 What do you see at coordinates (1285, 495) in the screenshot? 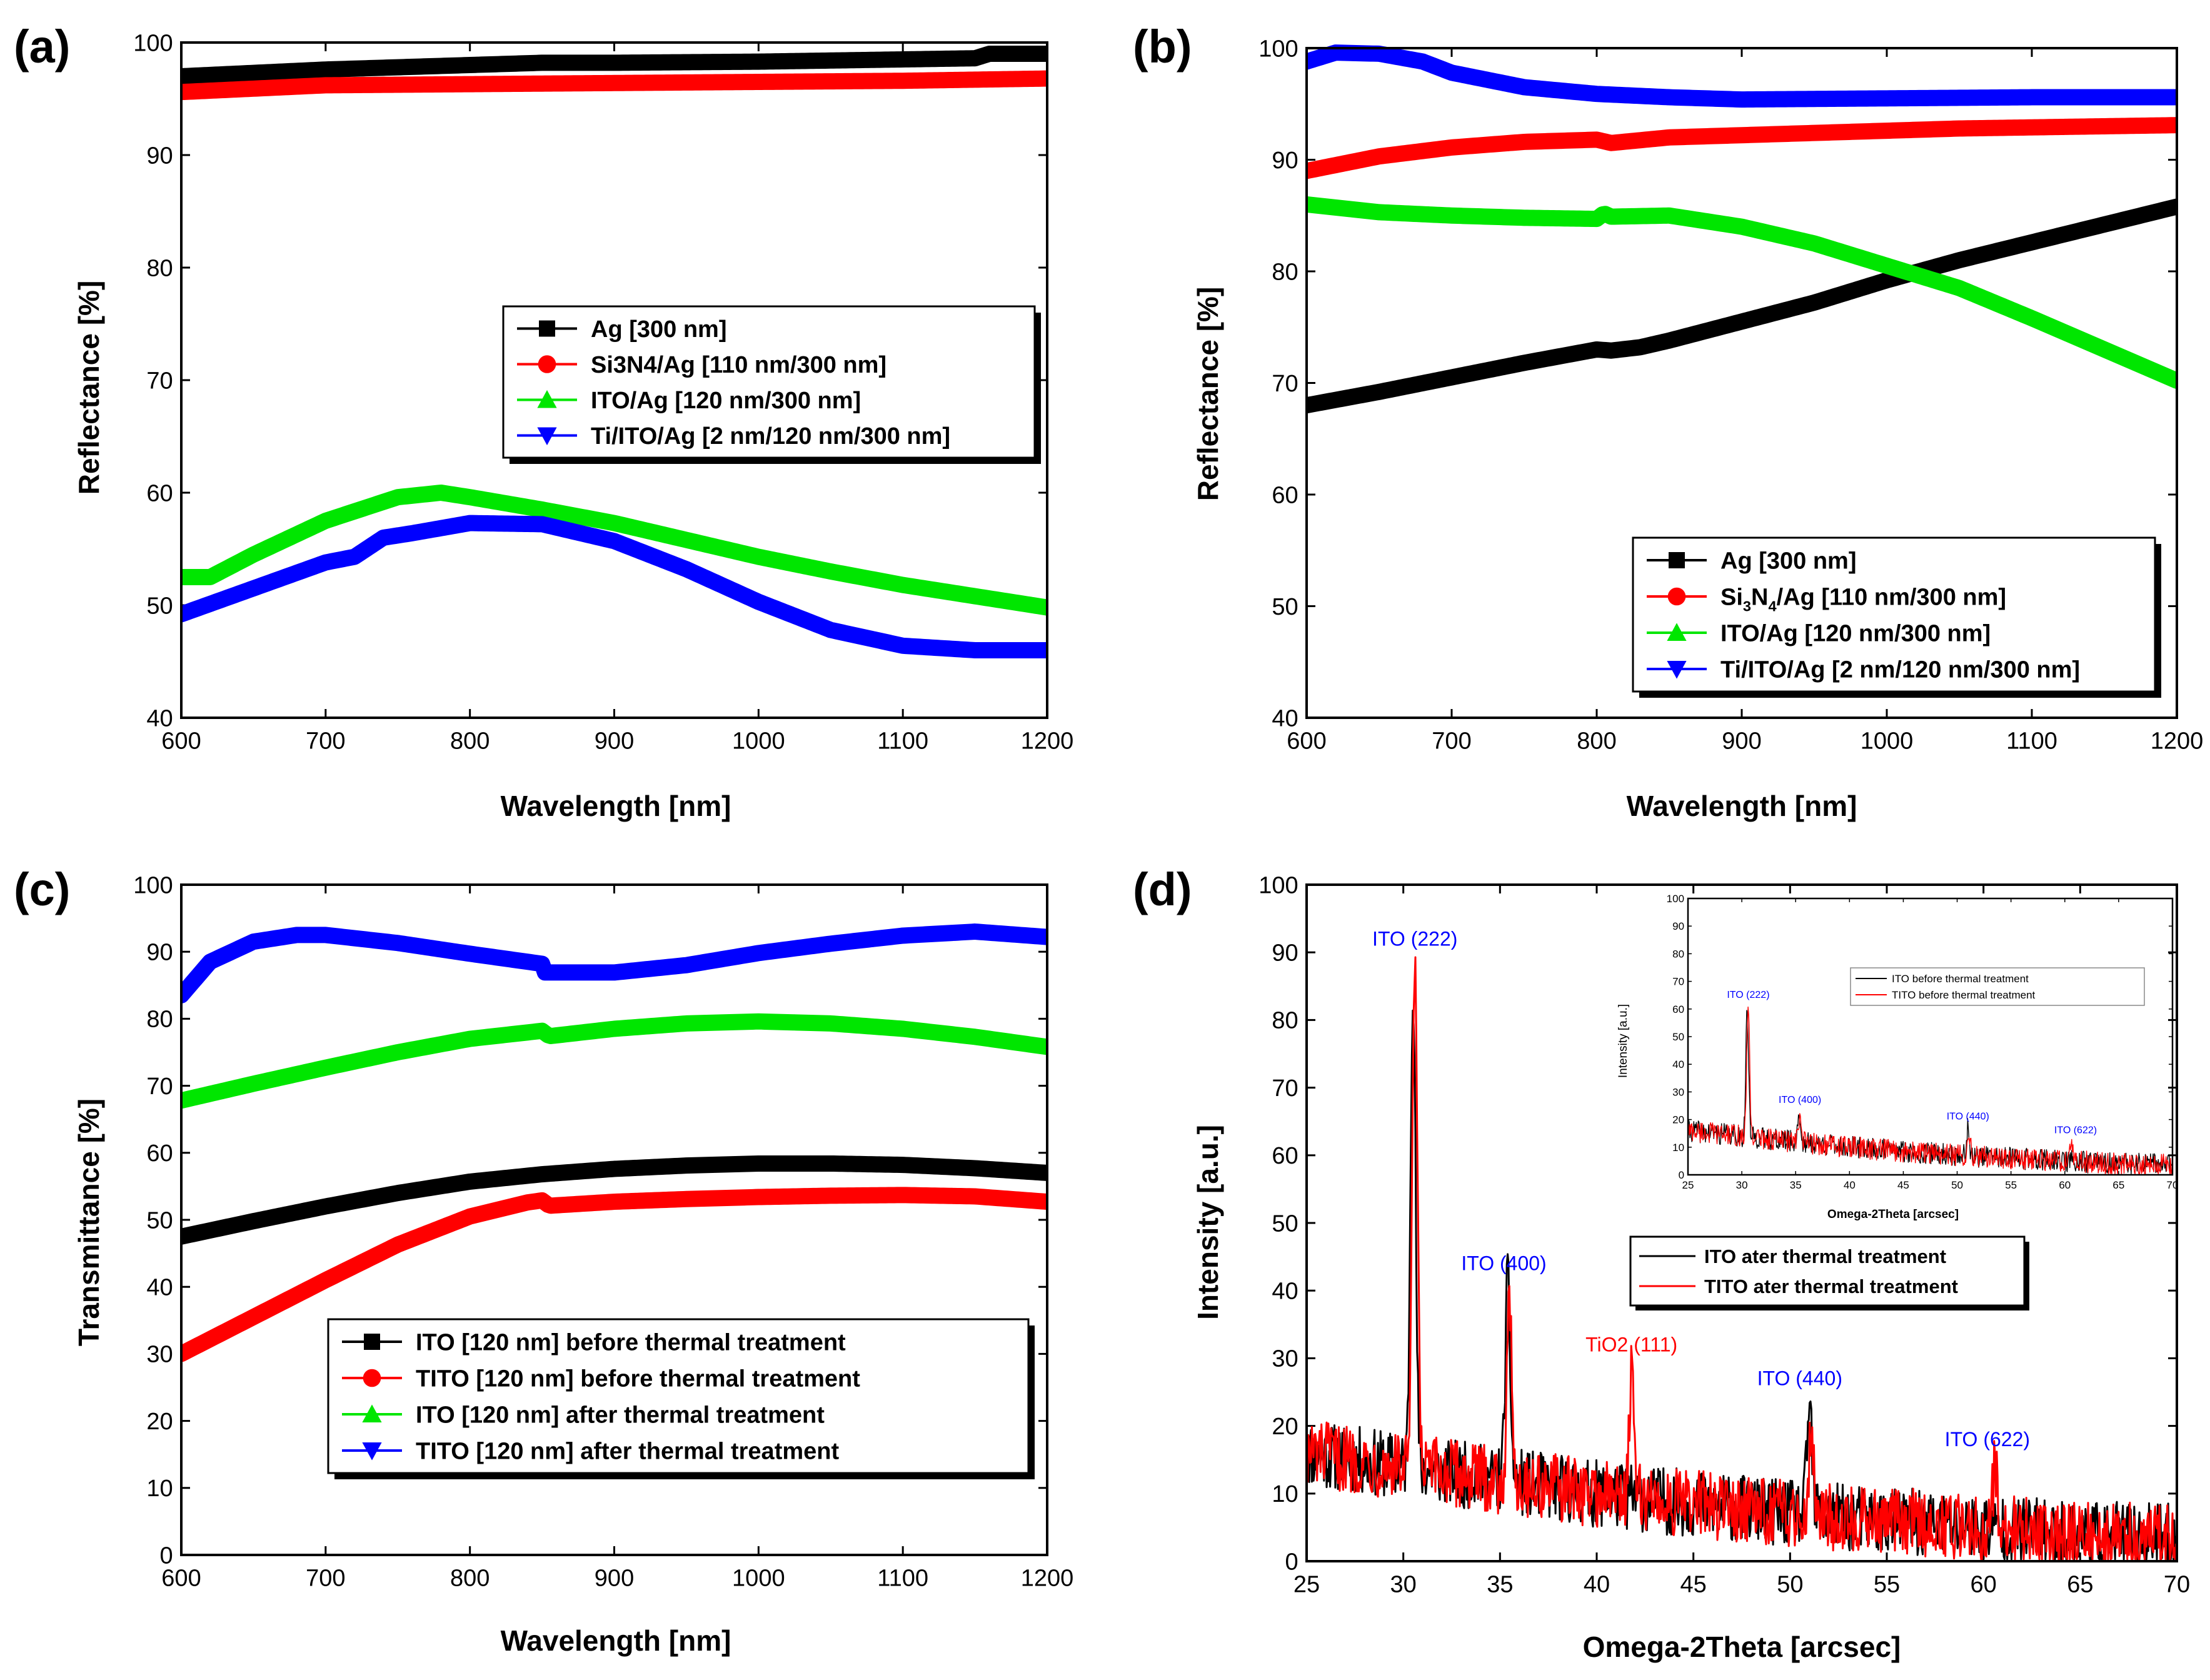
I see `panel-b-ytick-label: 60` at bounding box center [1285, 495].